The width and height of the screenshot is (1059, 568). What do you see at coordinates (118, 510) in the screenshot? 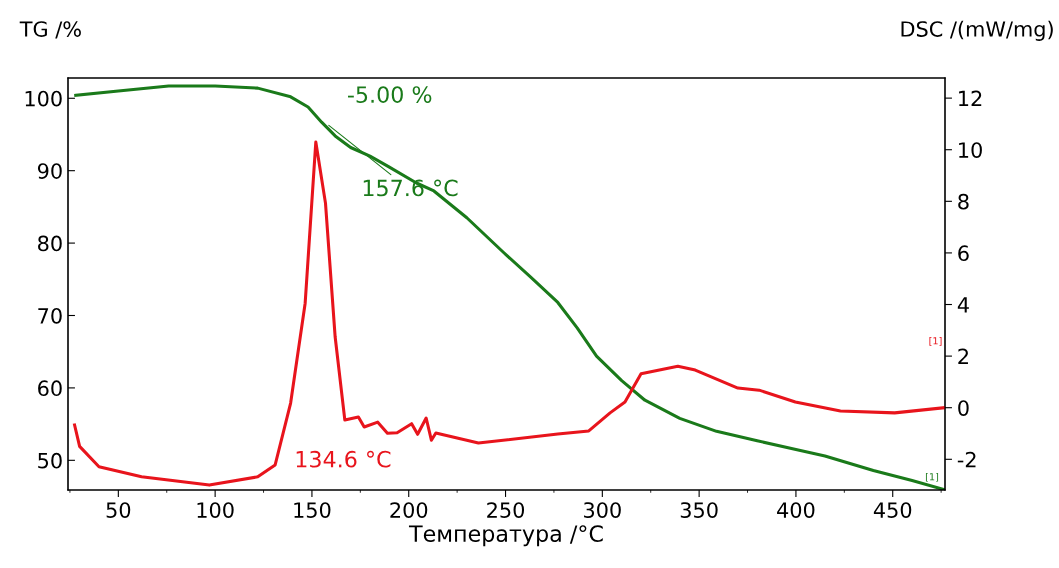
I see `x-tick-label: 50` at bounding box center [118, 510].